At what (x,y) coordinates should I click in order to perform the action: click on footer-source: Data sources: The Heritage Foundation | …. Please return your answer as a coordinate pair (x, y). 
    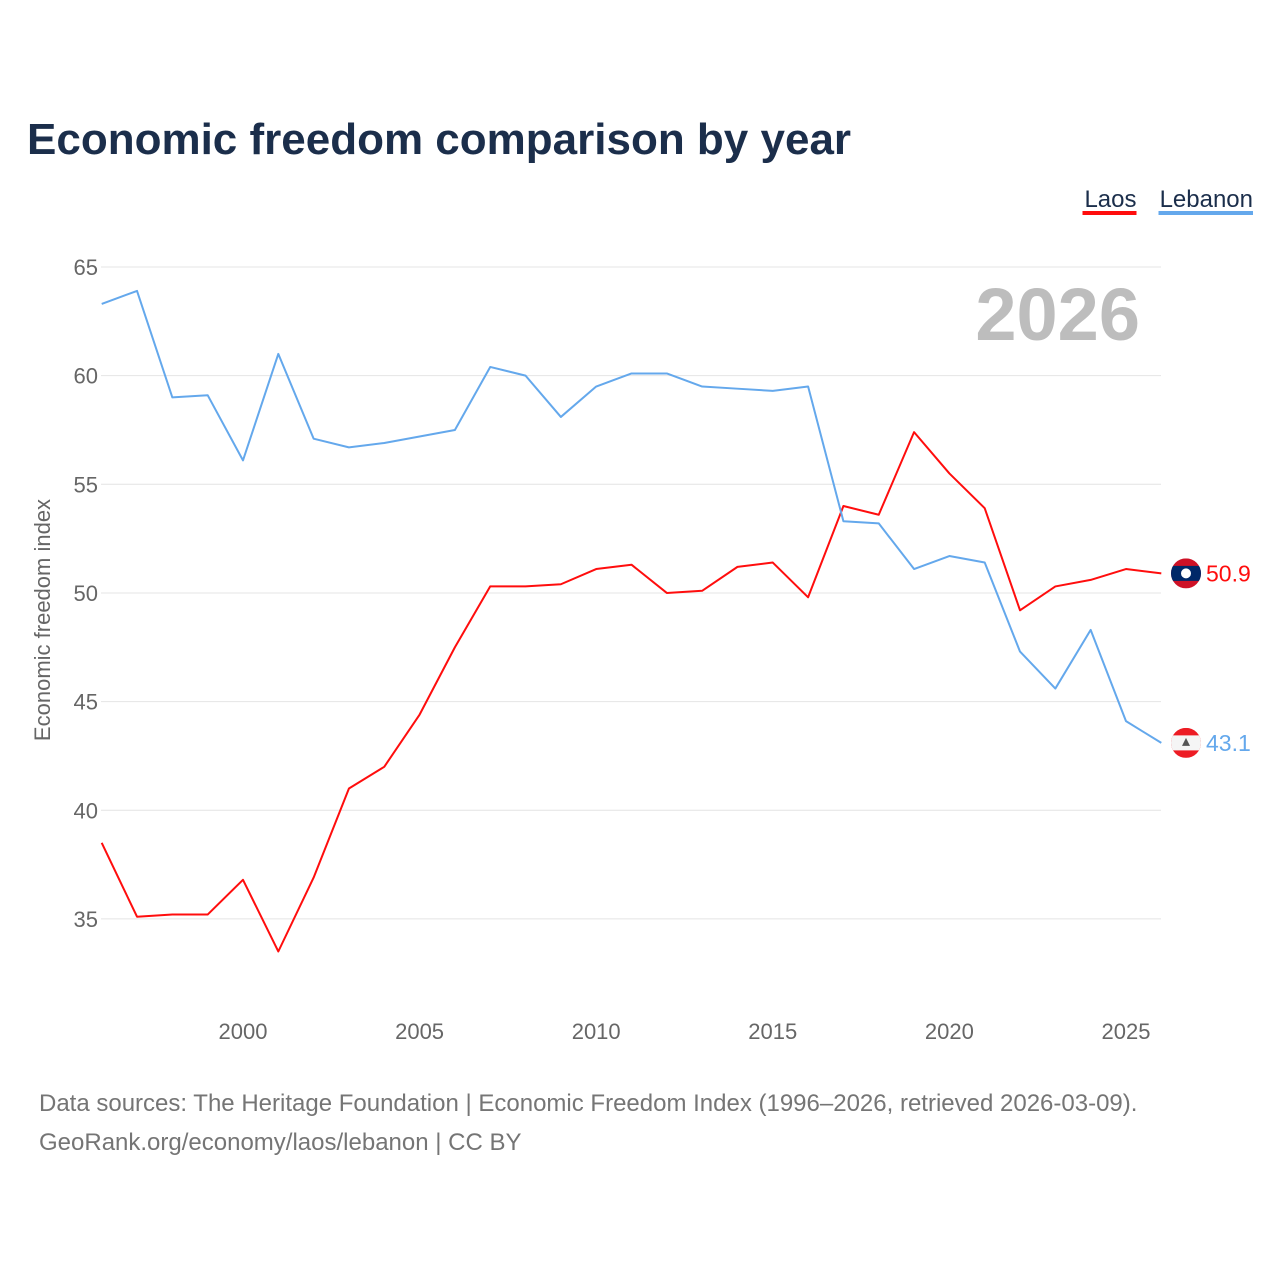
    Looking at the image, I should click on (588, 1103).